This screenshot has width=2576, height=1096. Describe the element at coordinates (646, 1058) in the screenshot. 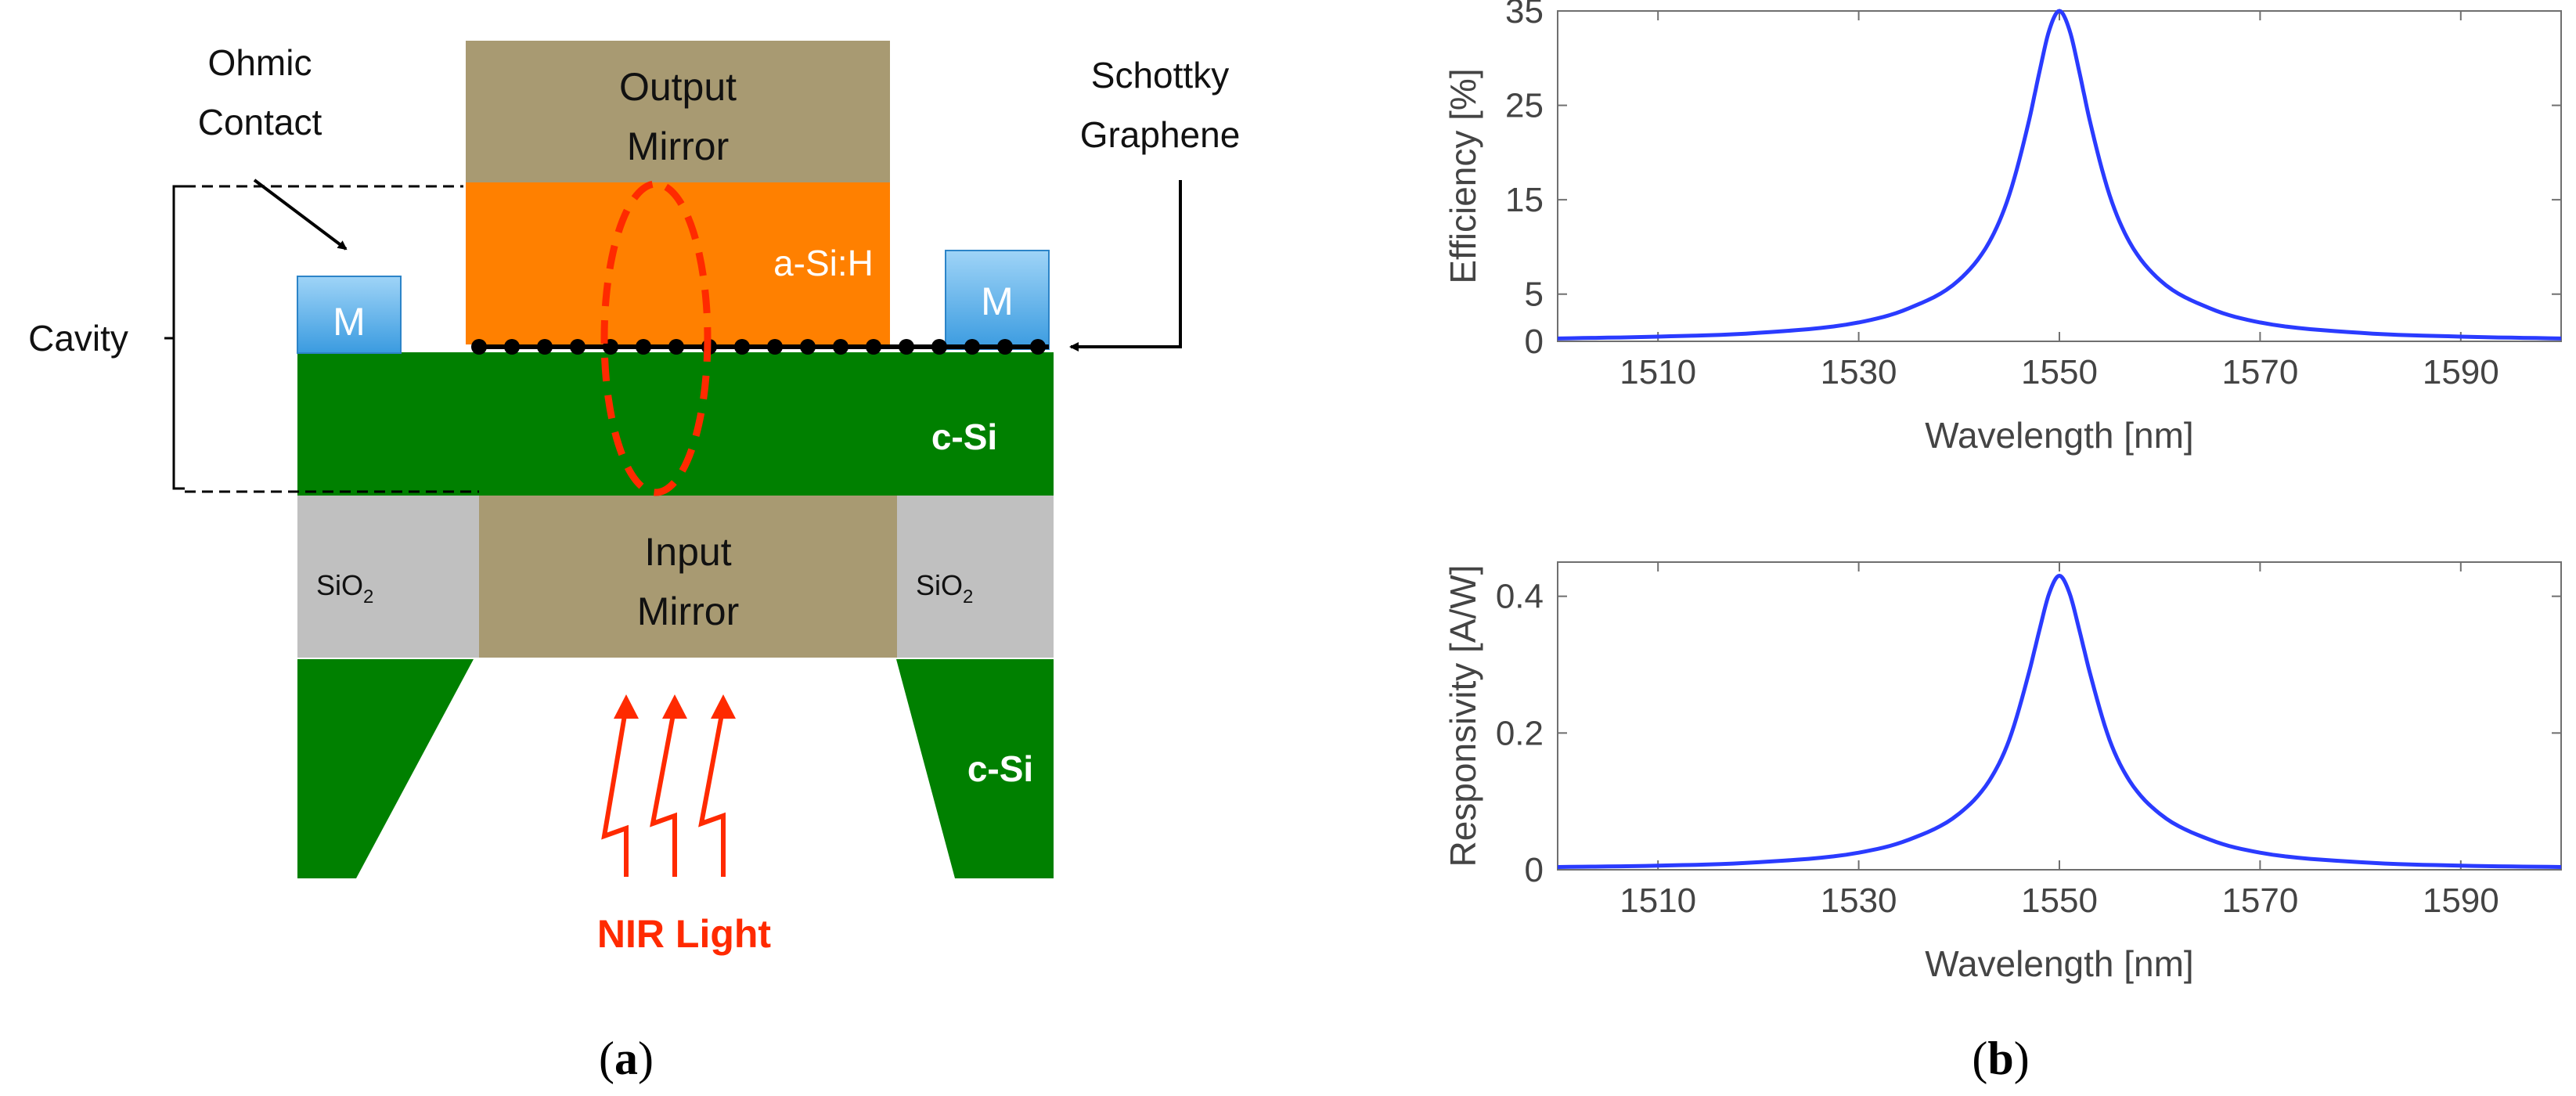

I see `panel-a-close-paren: )` at that location.